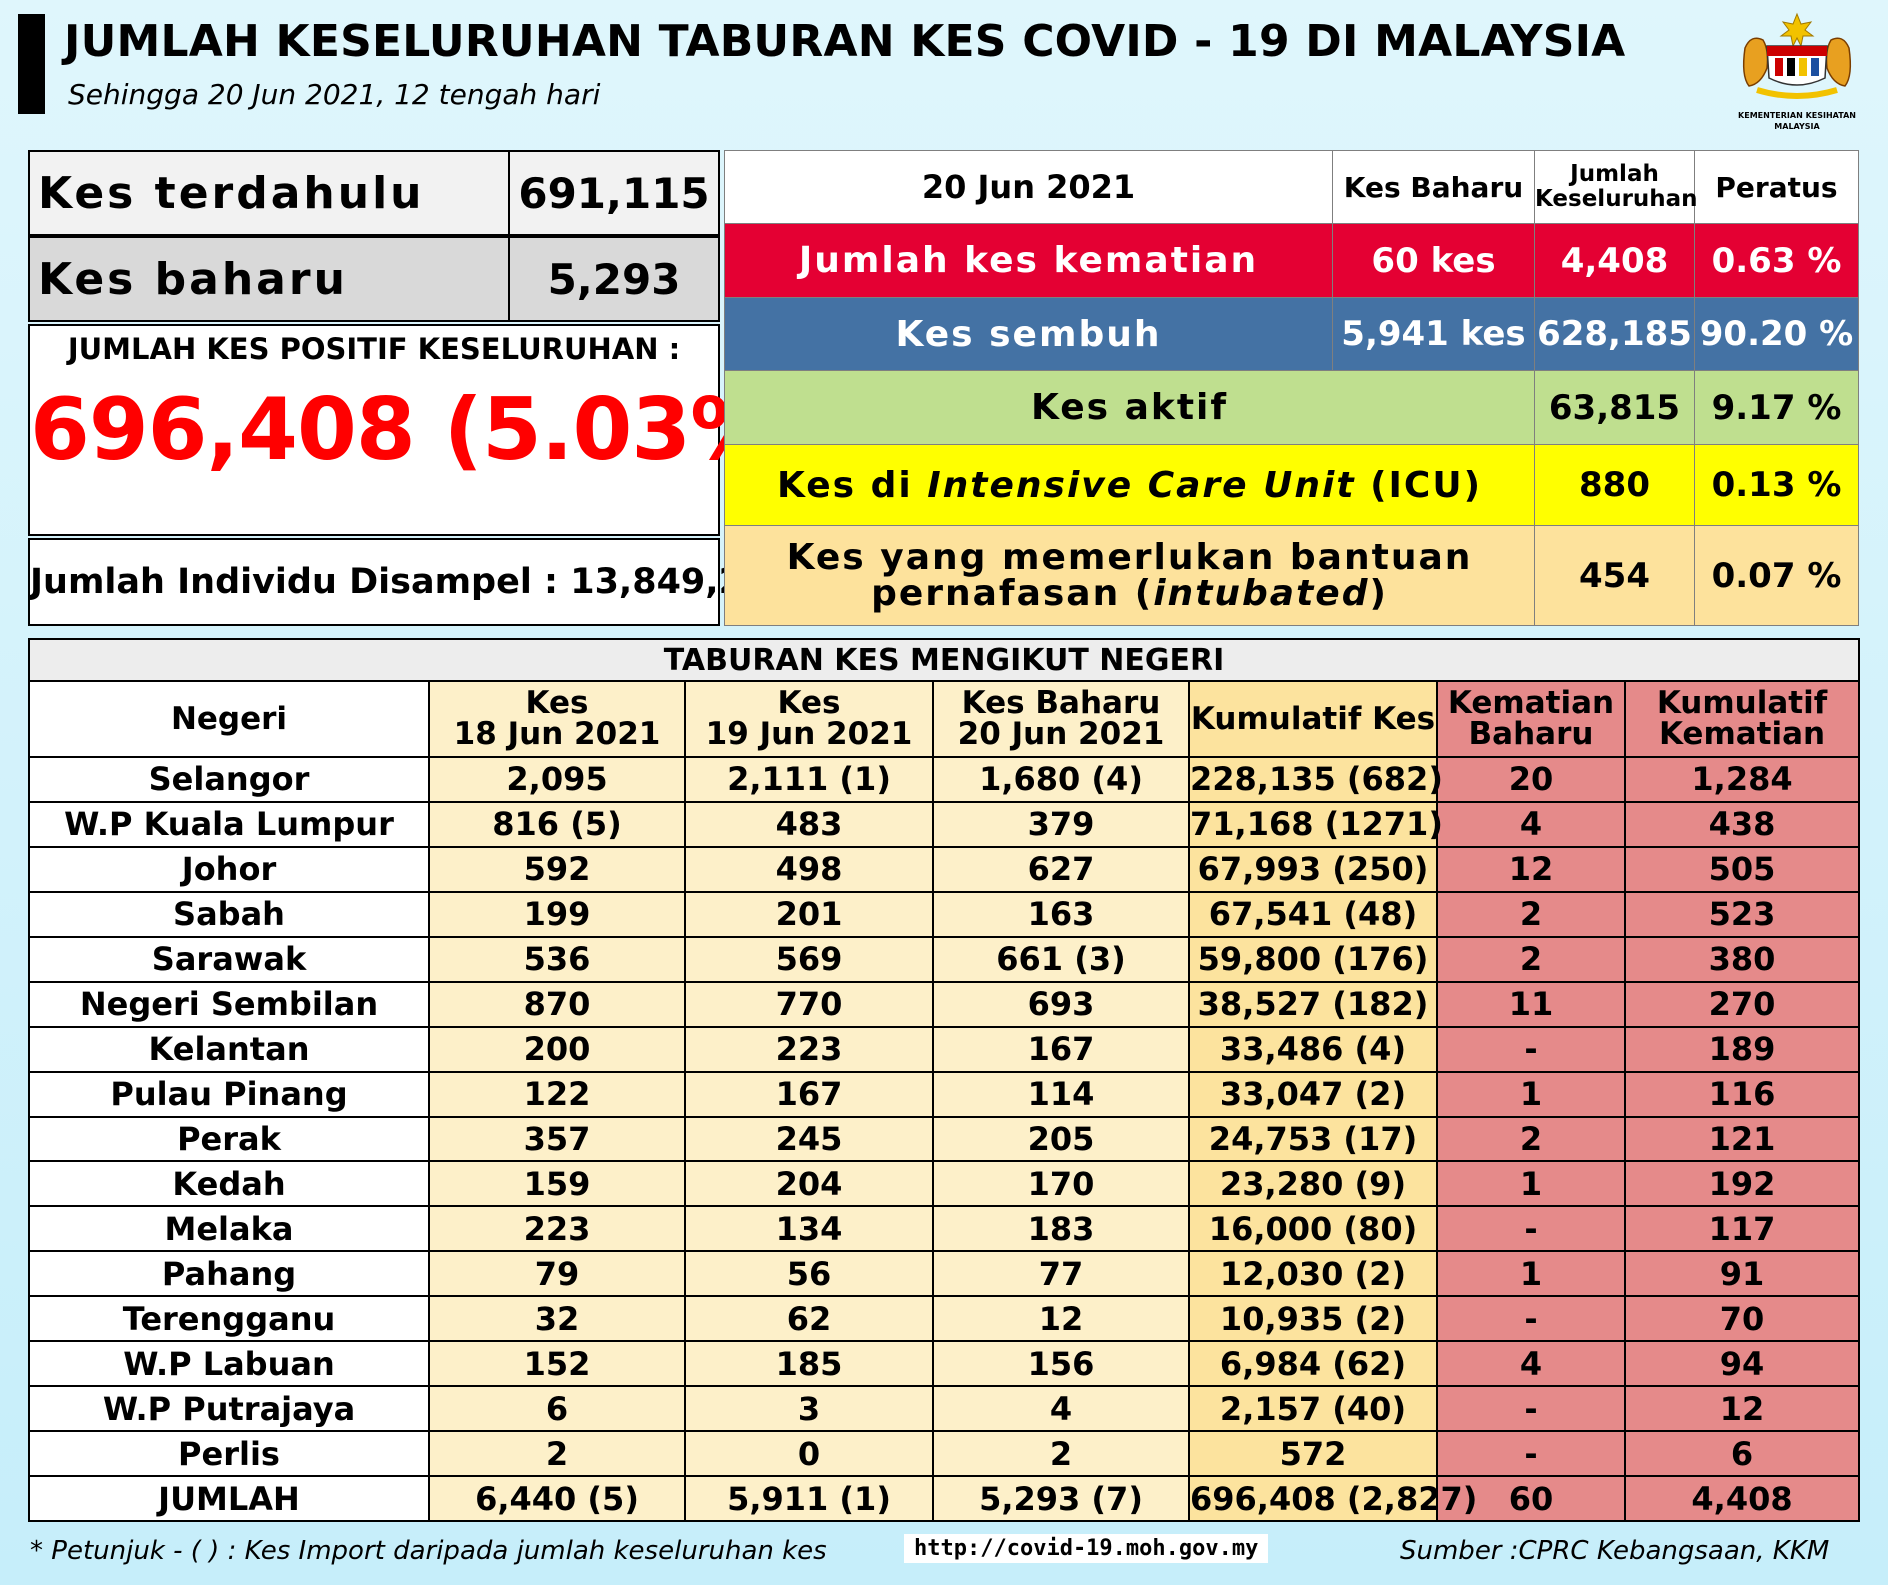 Image resolution: width=1888 pixels, height=1585 pixels. I want to click on table-row: Sarawak 536 569 661 (3) 59,800 (176) 2 380, so click(944, 959).